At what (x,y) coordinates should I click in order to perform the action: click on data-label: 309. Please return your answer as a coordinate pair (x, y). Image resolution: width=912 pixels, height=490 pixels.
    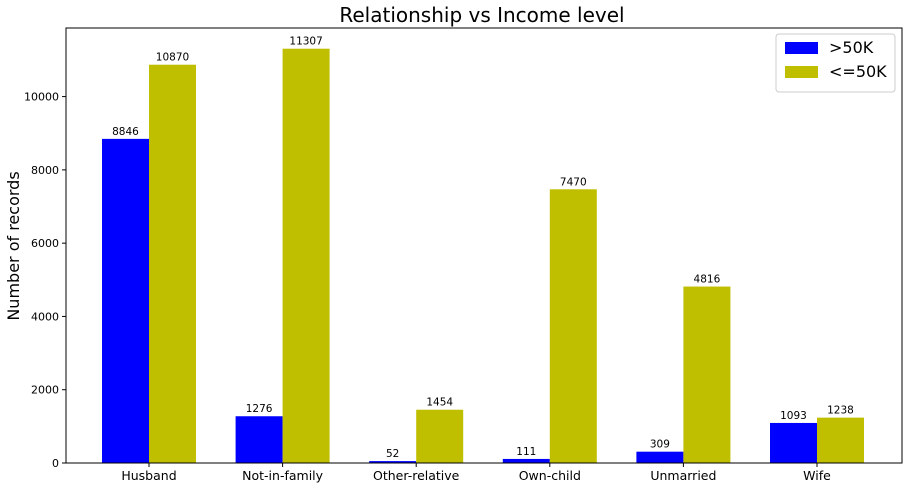
    Looking at the image, I should click on (660, 445).